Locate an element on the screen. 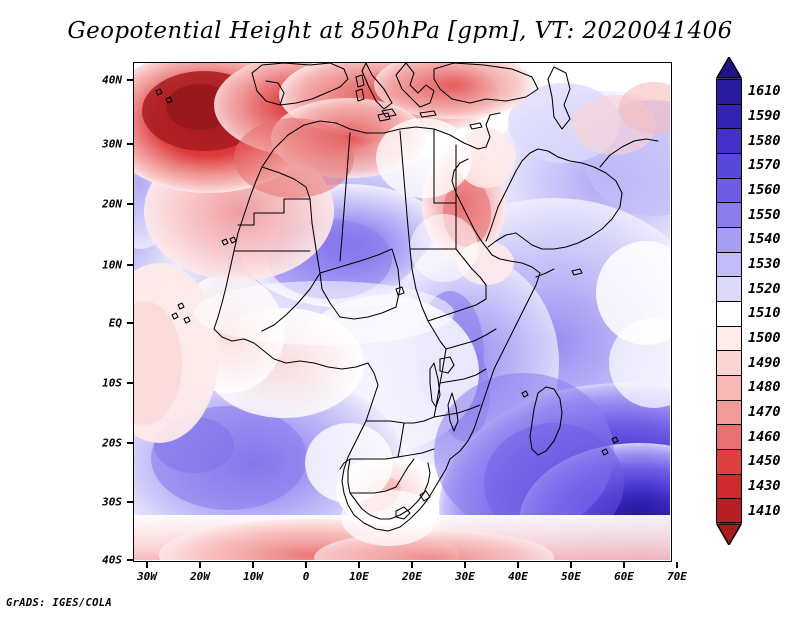 The height and width of the screenshot is (618, 800). colorbar-tick-label: 1490 is located at coordinates (764, 362).